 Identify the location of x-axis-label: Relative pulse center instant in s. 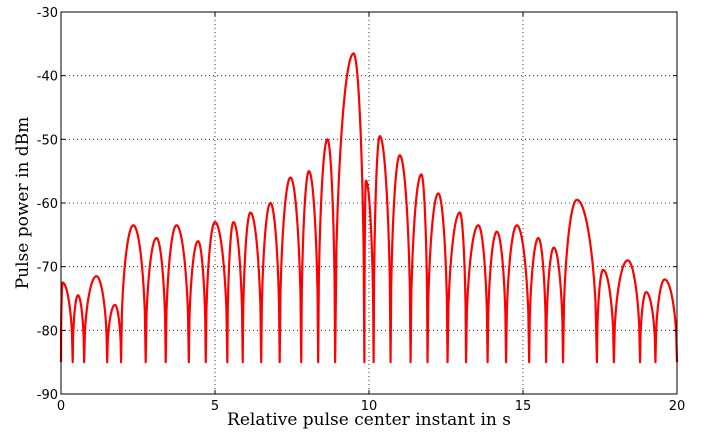
(369, 420).